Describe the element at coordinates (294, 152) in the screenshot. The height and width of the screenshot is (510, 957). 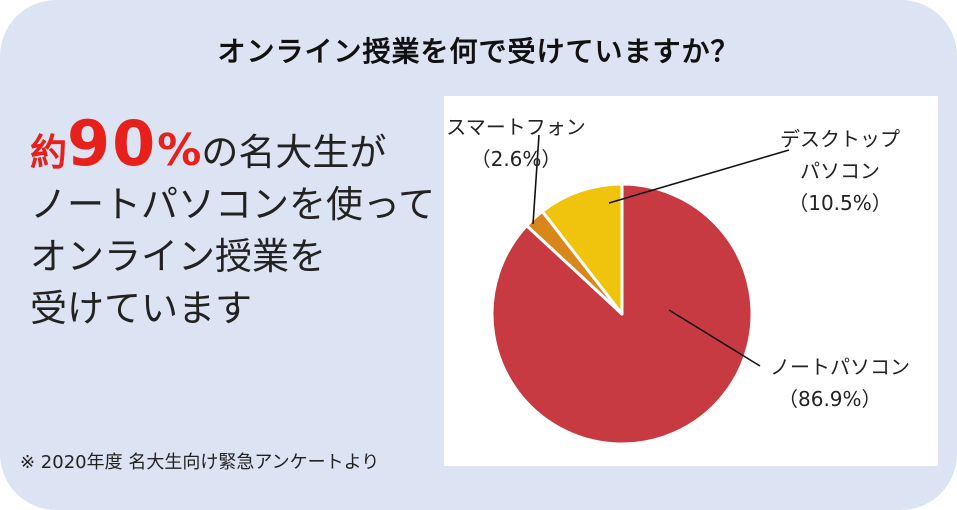
I see `headline-line1-rest: の名大生が` at that location.